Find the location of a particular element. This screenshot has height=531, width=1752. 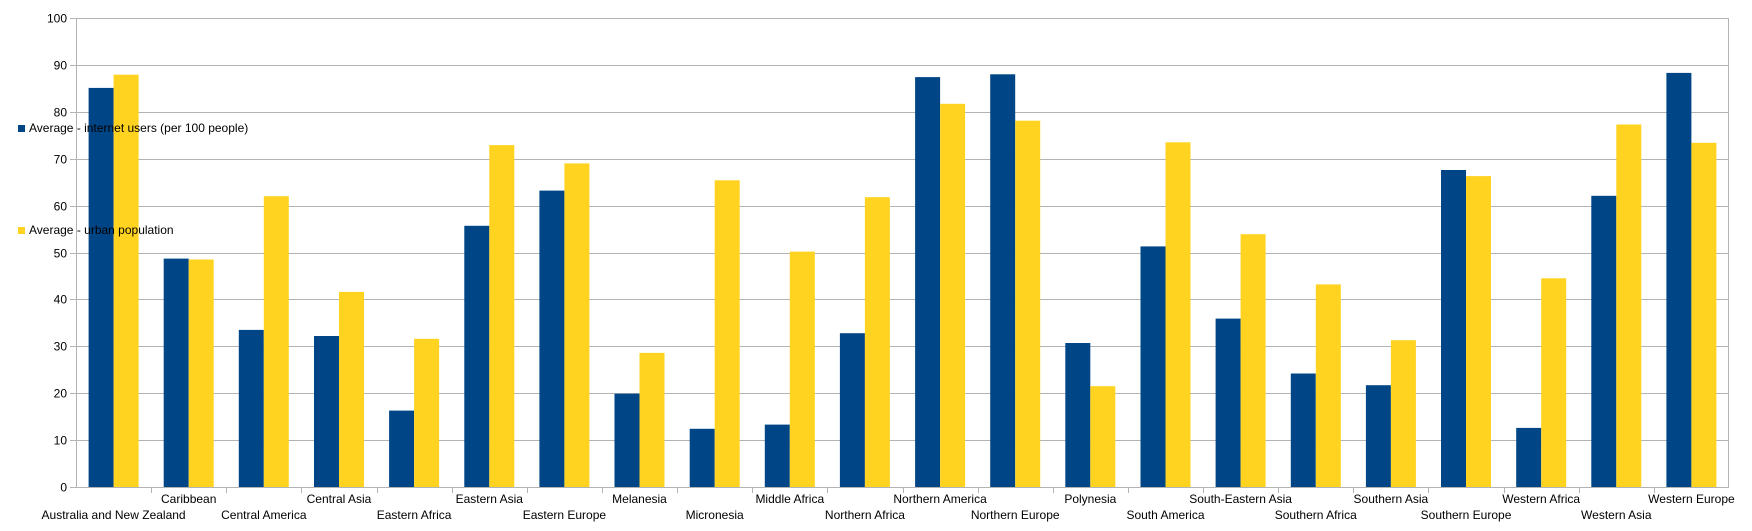

x-tick-label-15: South-Eastern Asia is located at coordinates (1240, 499).